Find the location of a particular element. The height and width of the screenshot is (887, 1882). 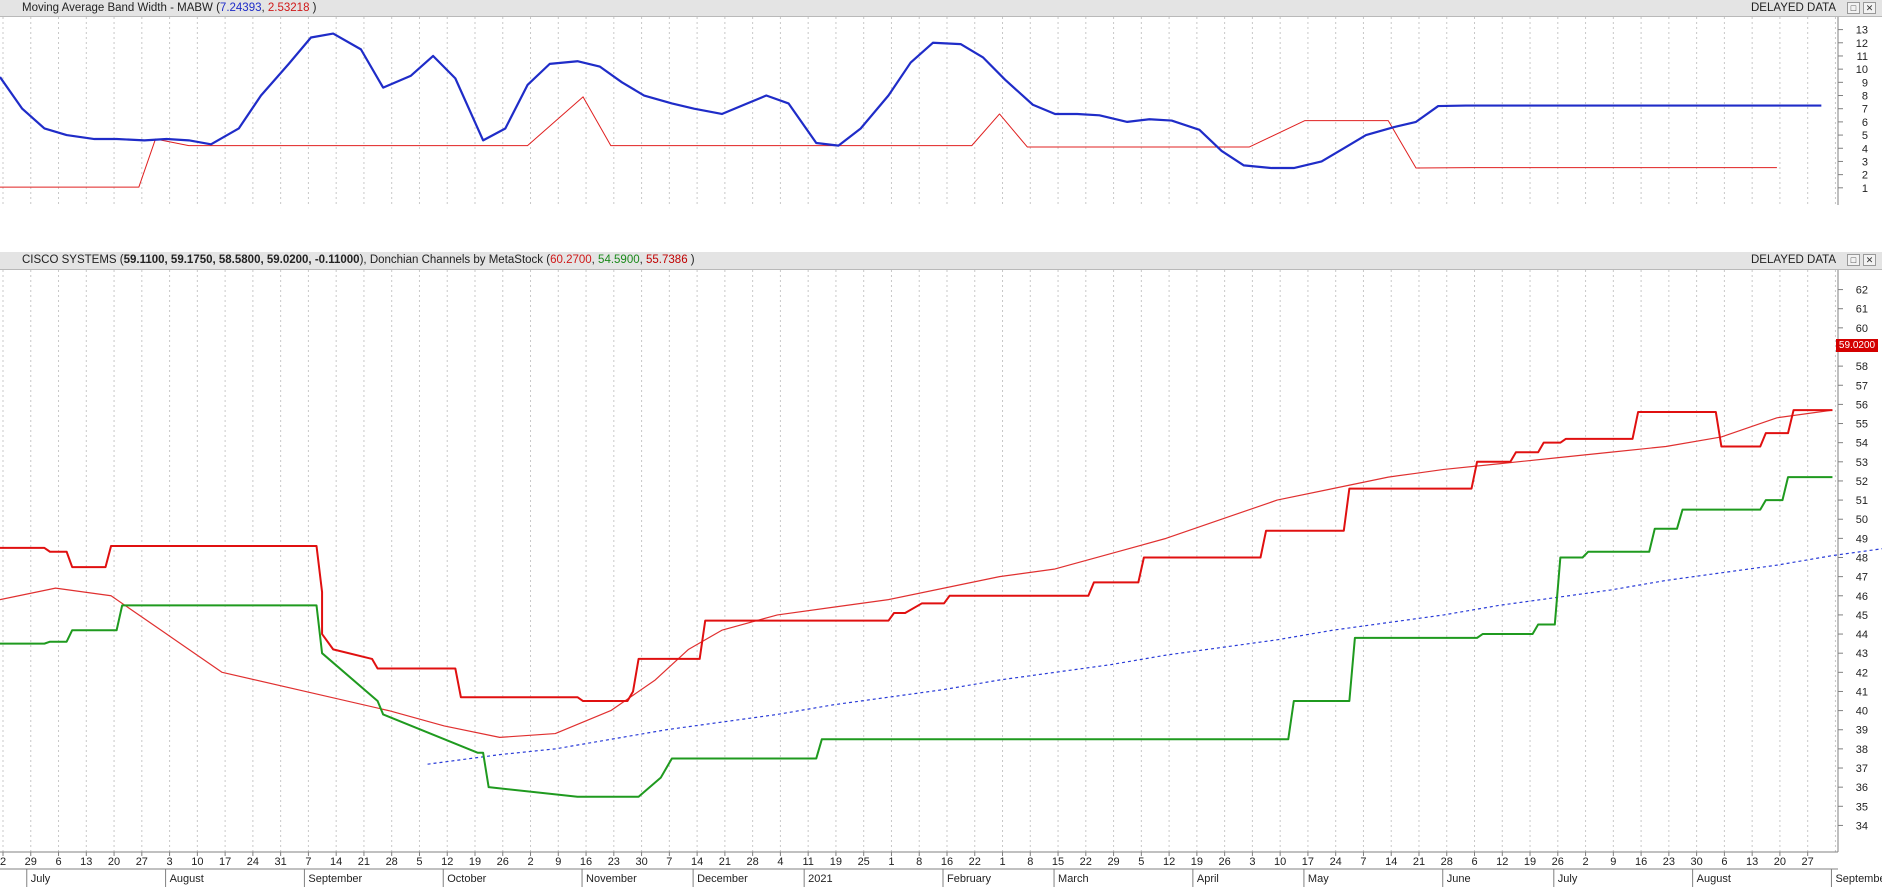

y-tick-label: 43 is located at coordinates (1862, 654).